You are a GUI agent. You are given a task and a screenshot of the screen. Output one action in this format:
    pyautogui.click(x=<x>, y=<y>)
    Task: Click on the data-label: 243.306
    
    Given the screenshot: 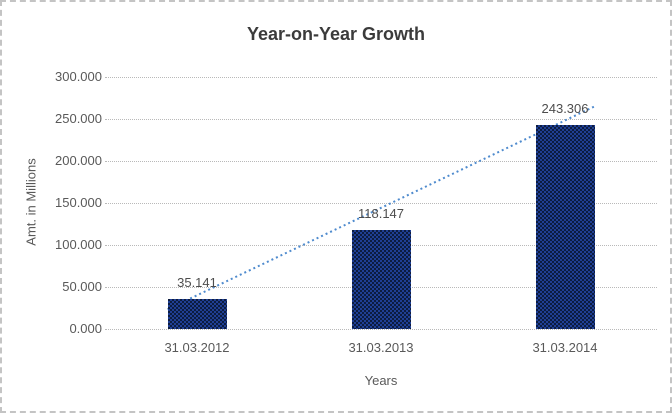 What is the action you would take?
    pyautogui.click(x=565, y=108)
    